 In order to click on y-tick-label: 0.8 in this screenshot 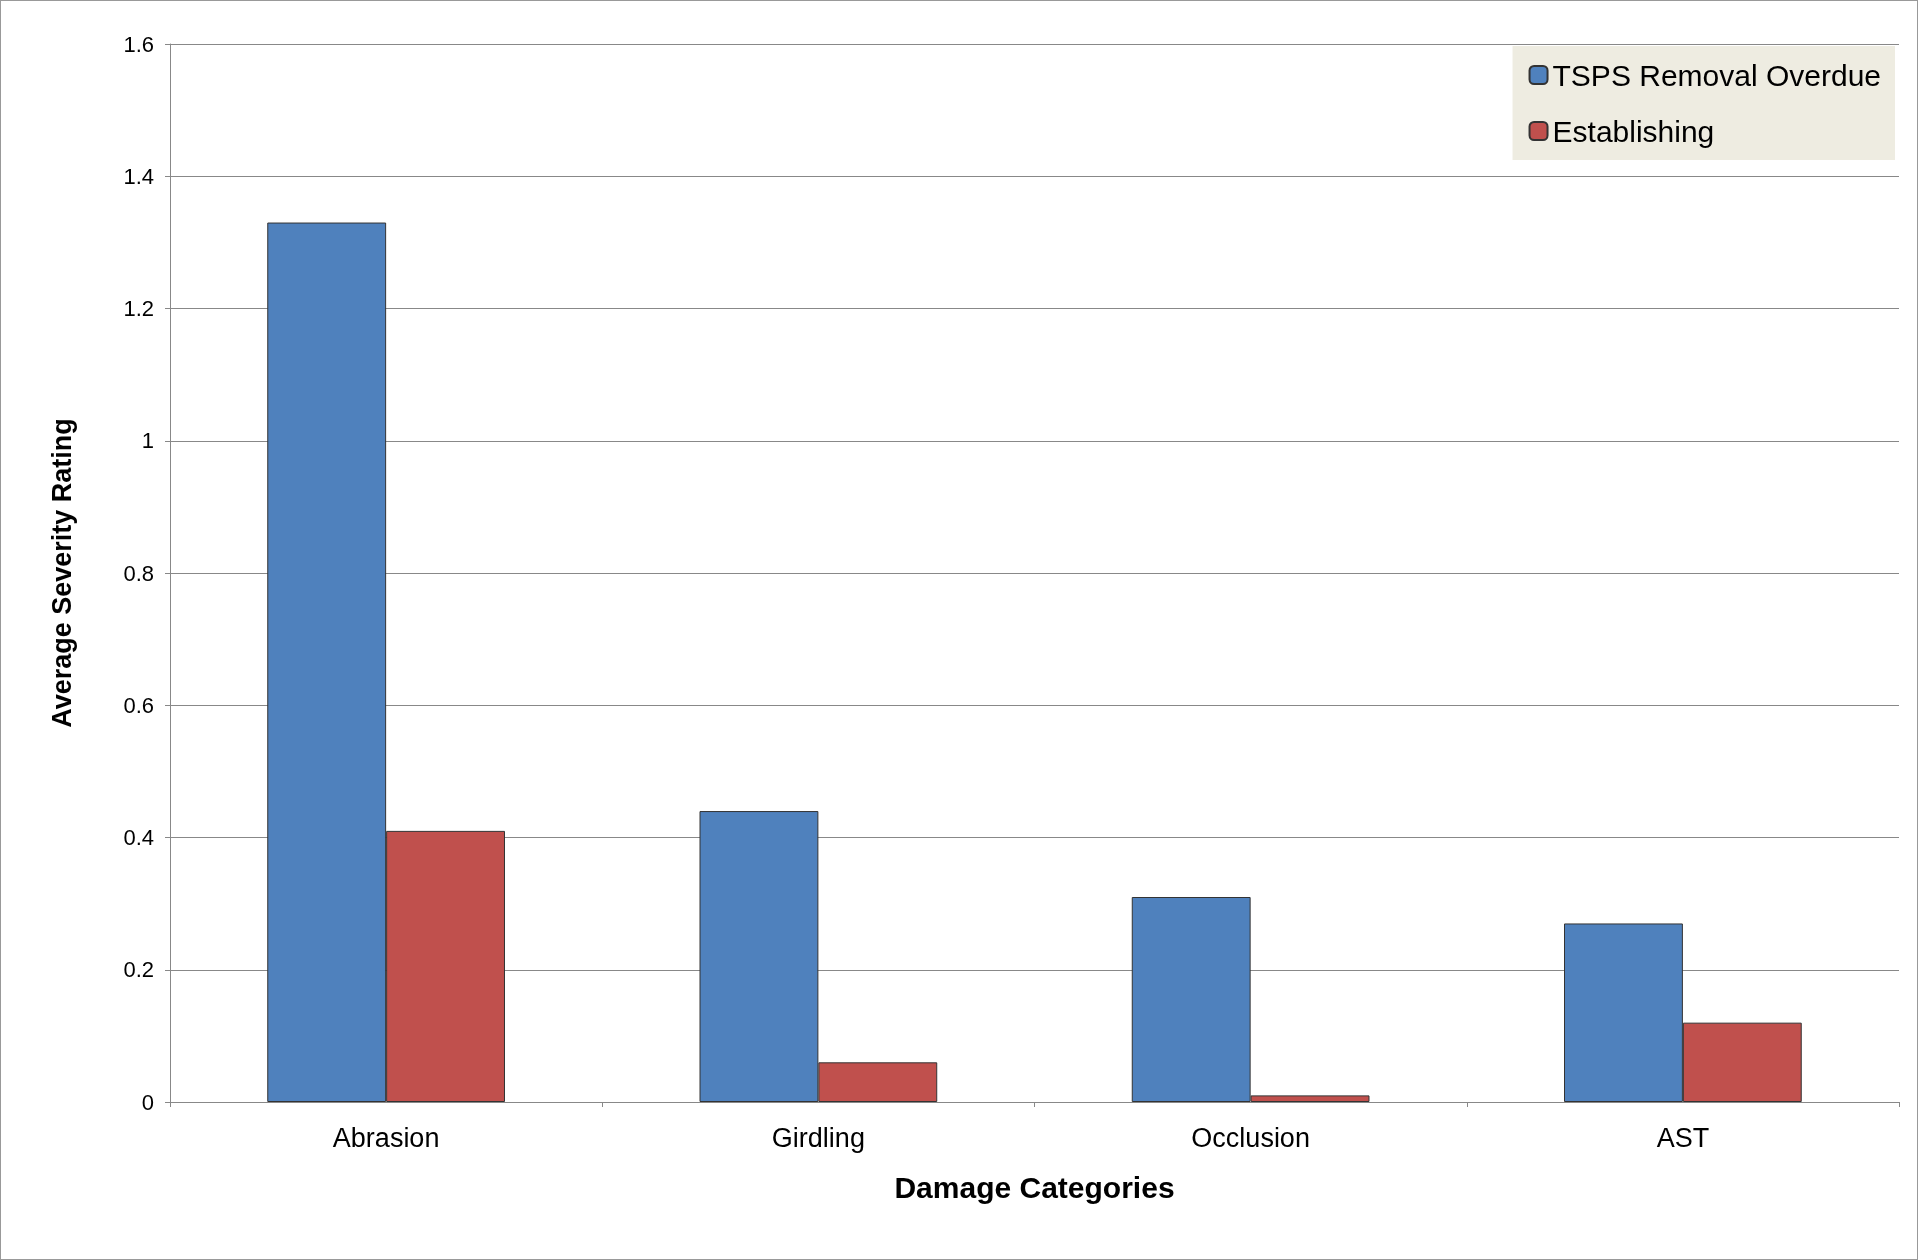, I will do `click(138, 573)`.